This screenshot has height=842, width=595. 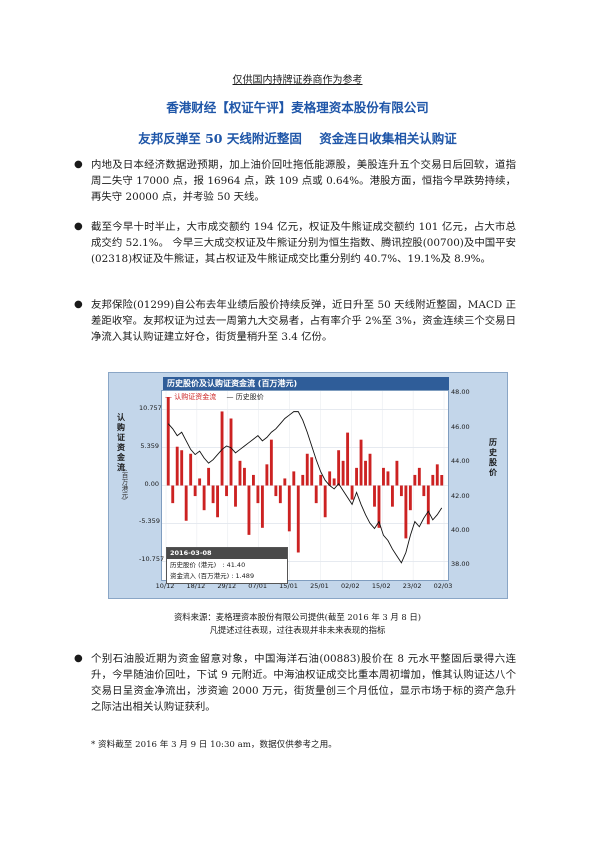 What do you see at coordinates (297, 80) in the screenshot?
I see `disclaimer-top: 仅供国内持牌证券商作为参考` at bounding box center [297, 80].